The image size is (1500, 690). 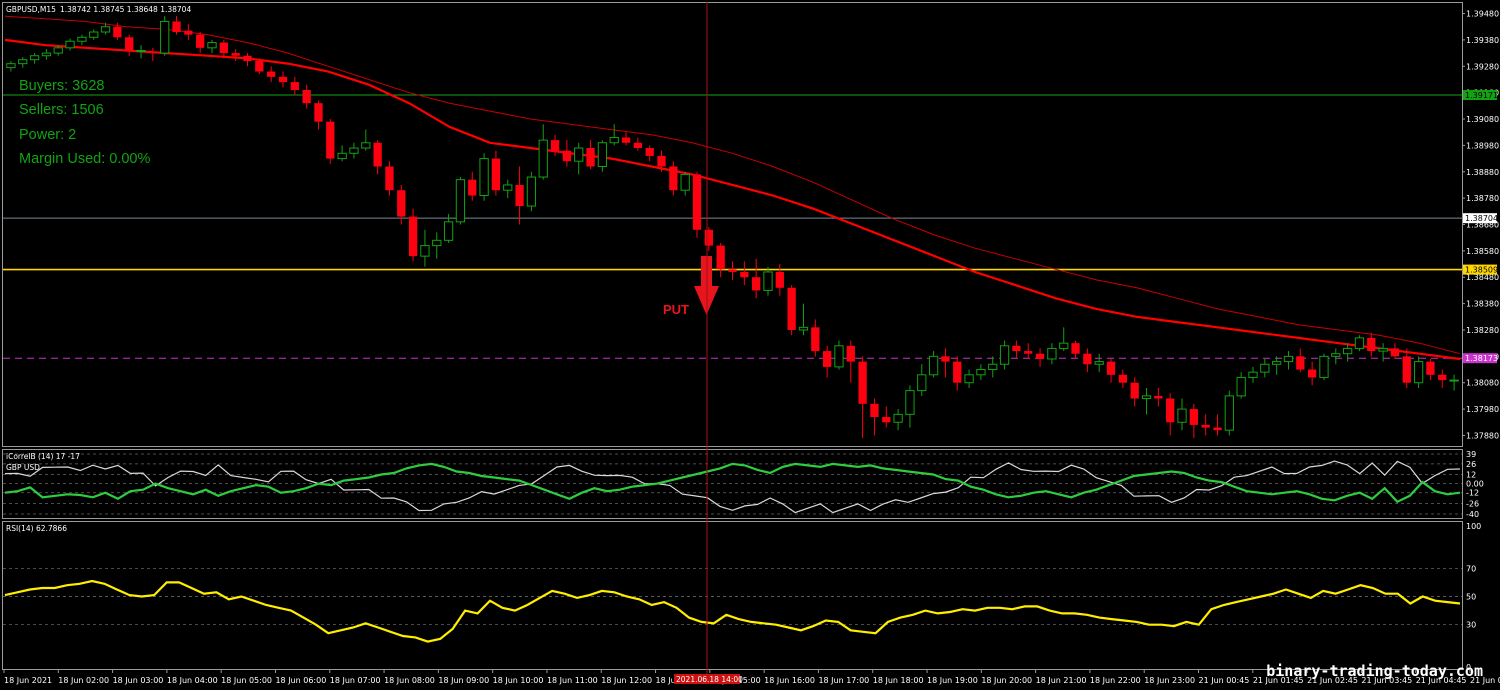 What do you see at coordinates (1482, 435) in the screenshot?
I see `price-tick-label: 1.37880` at bounding box center [1482, 435].